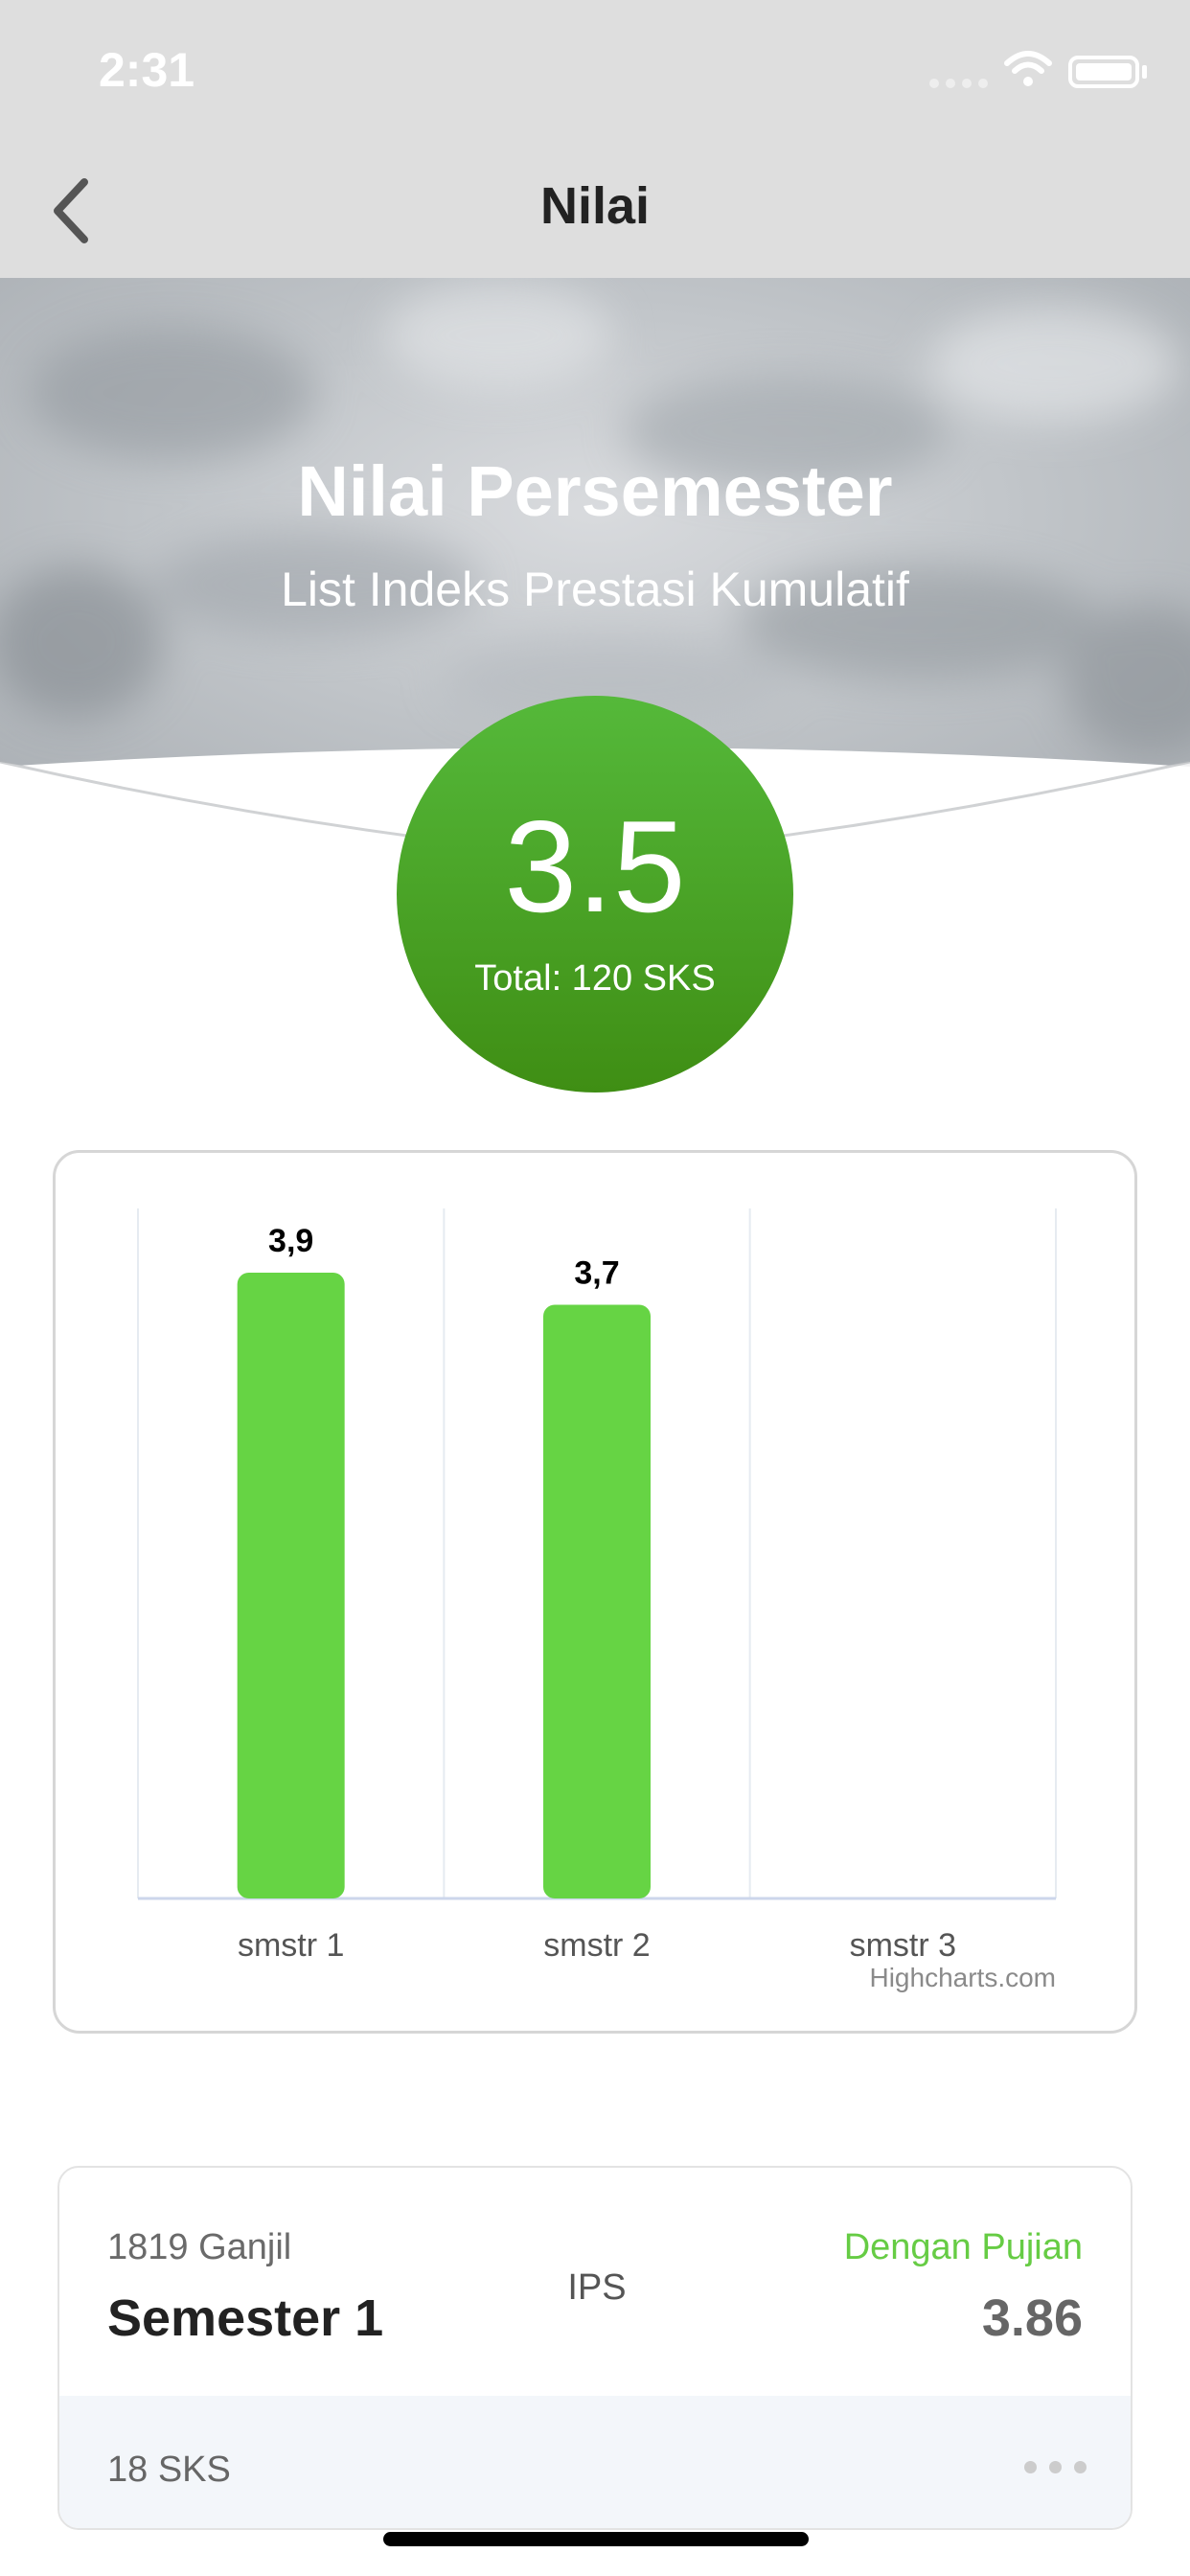 Image resolution: width=1190 pixels, height=2576 pixels. I want to click on home-indicator, so click(596, 2539).